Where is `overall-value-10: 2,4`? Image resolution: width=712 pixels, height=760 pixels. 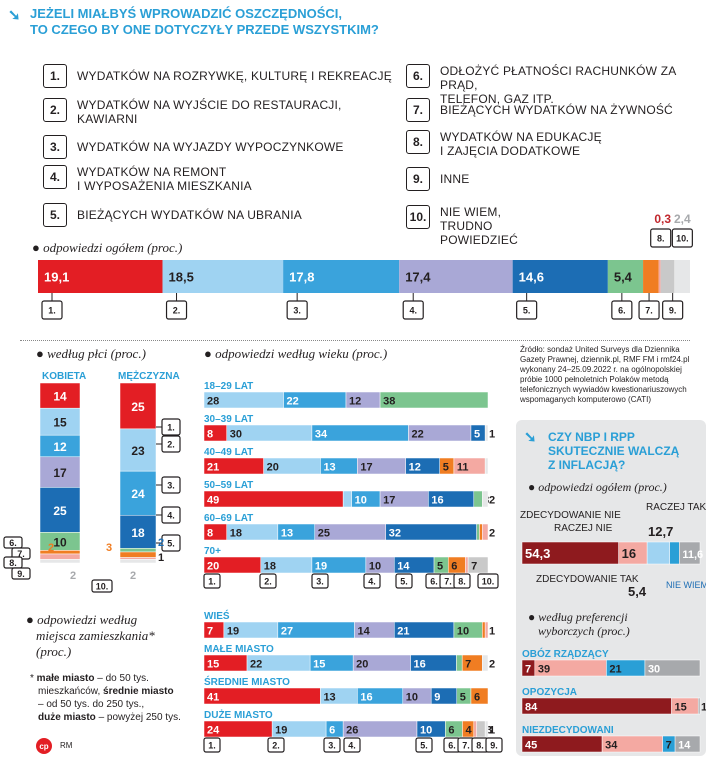 overall-value-10: 2,4 is located at coordinates (682, 219).